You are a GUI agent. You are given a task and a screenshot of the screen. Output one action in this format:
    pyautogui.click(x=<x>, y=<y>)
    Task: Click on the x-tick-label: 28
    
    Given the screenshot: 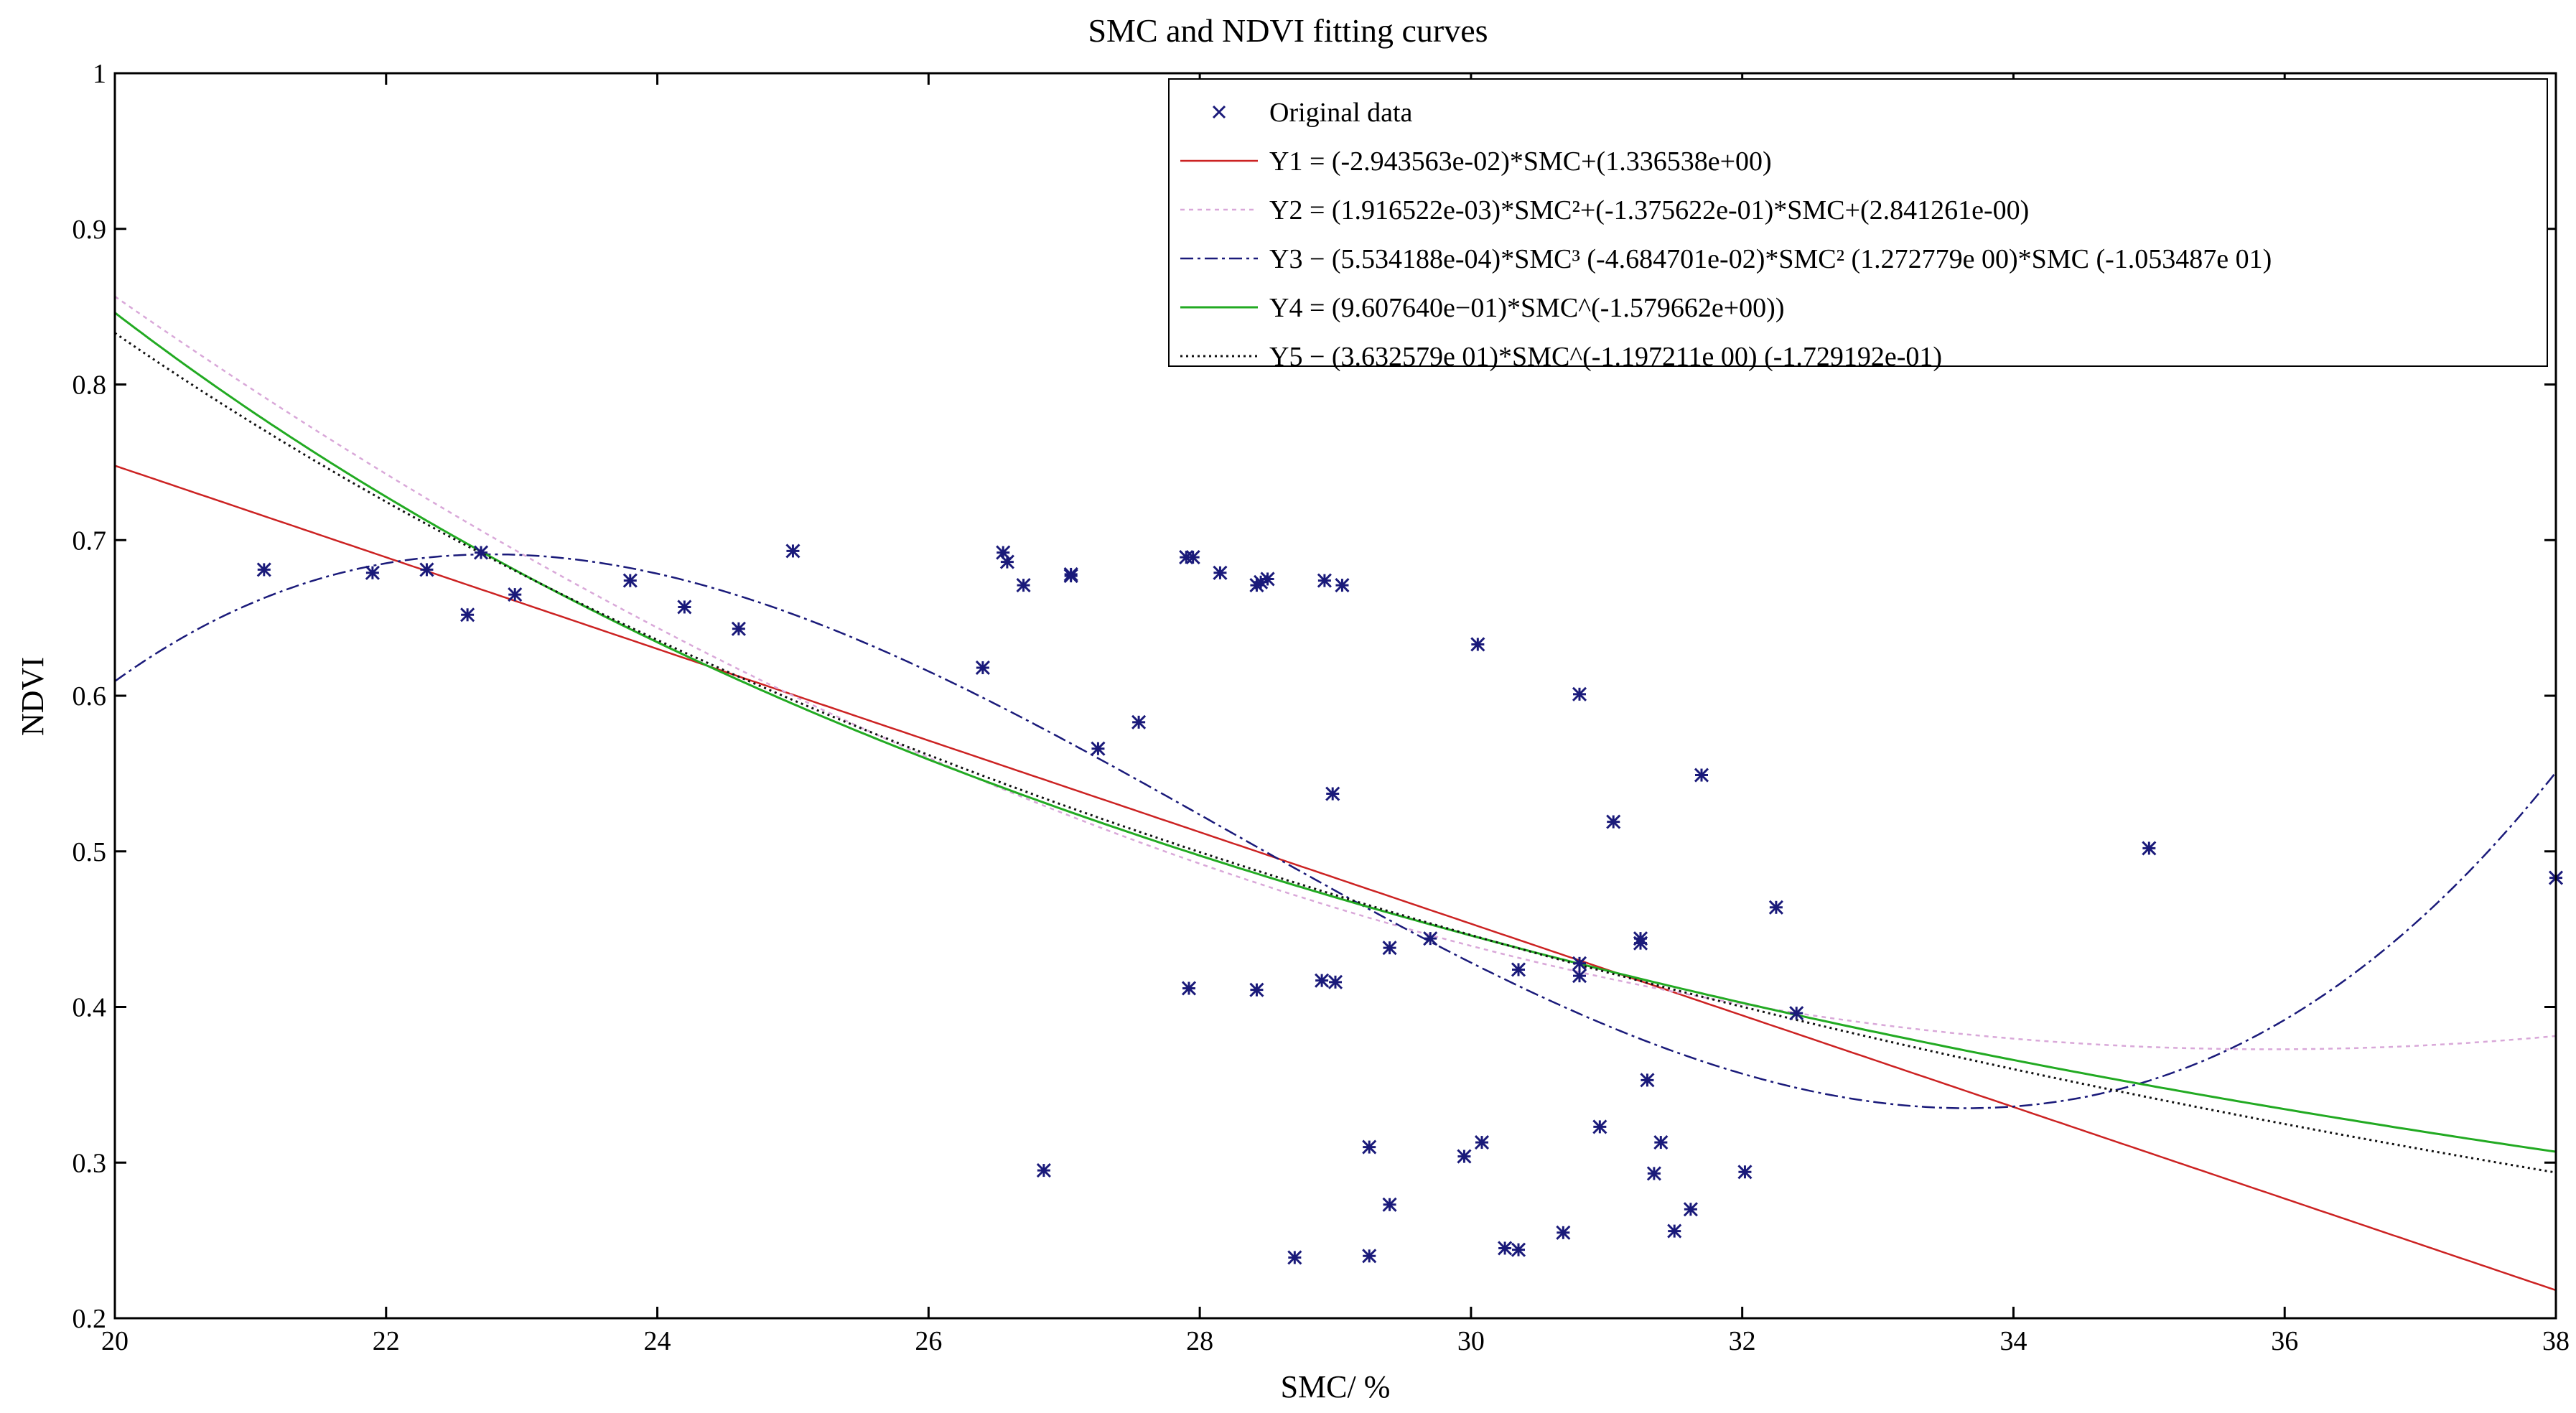 What is the action you would take?
    pyautogui.click(x=1199, y=1341)
    